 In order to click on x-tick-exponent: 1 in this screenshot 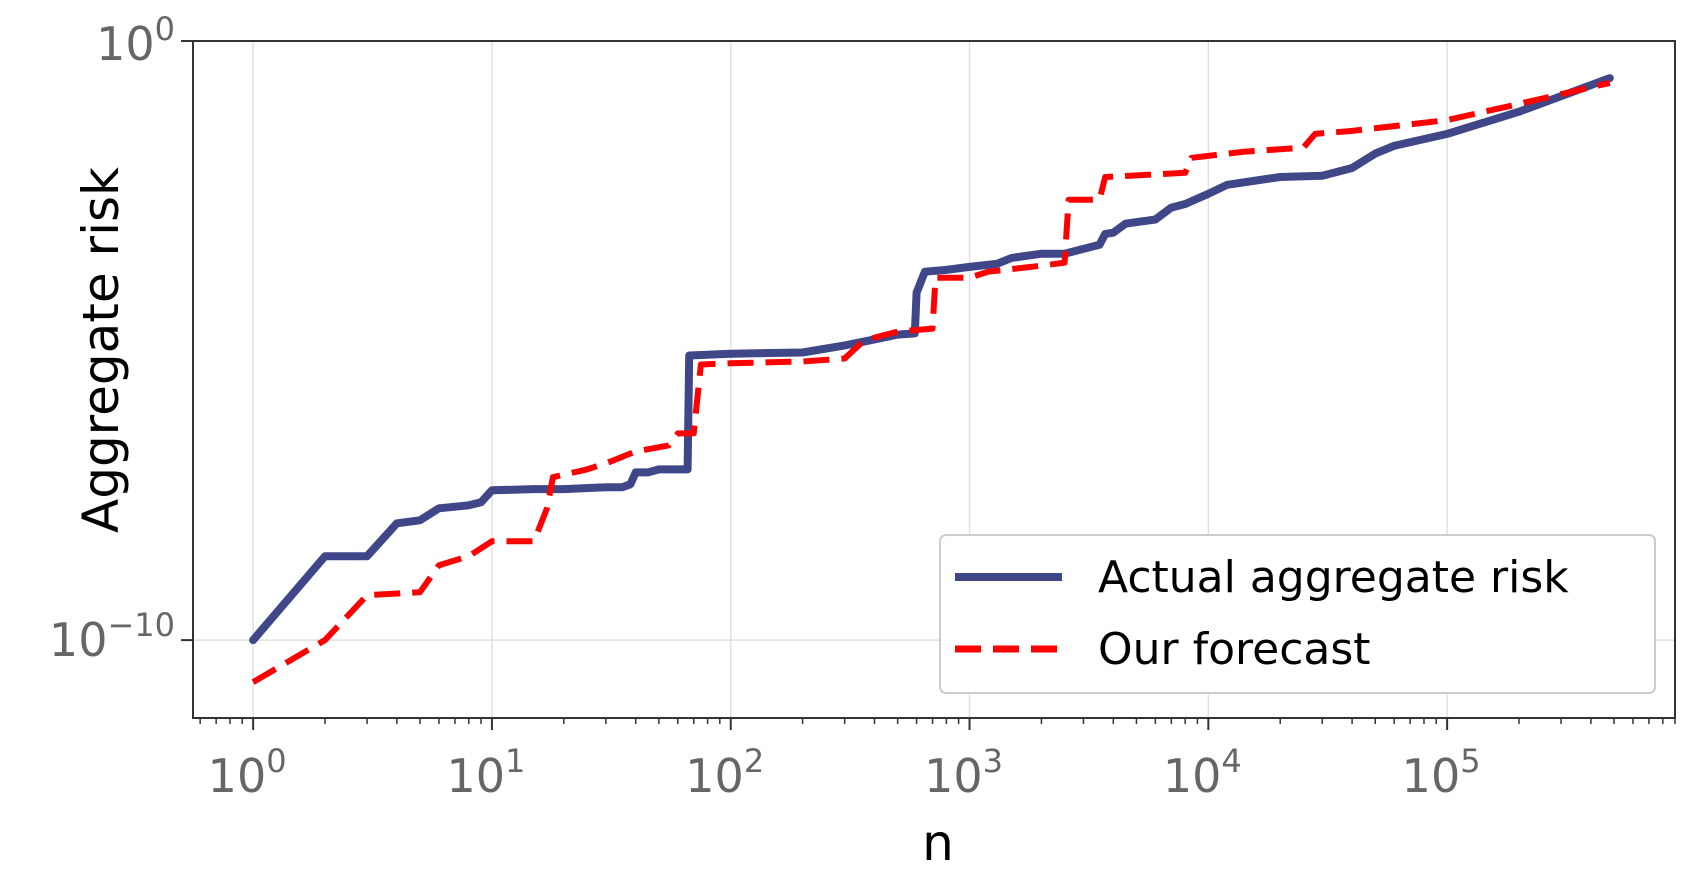, I will do `click(515, 761)`.